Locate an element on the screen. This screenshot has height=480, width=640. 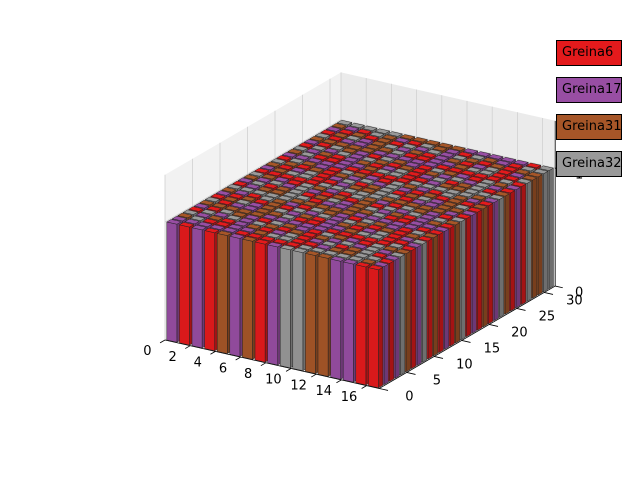
y-tick-label: 25 is located at coordinates (547, 316).